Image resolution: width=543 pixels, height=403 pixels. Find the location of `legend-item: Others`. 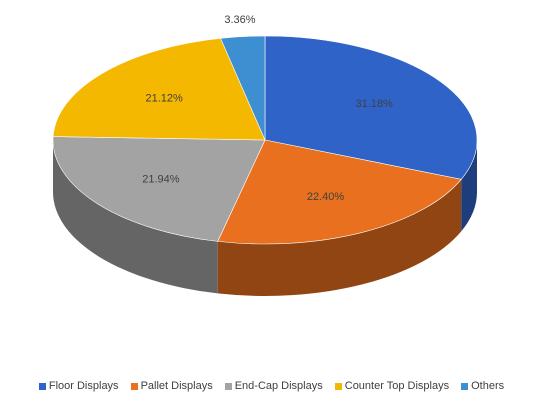

legend-item: Others is located at coordinates (482, 386).